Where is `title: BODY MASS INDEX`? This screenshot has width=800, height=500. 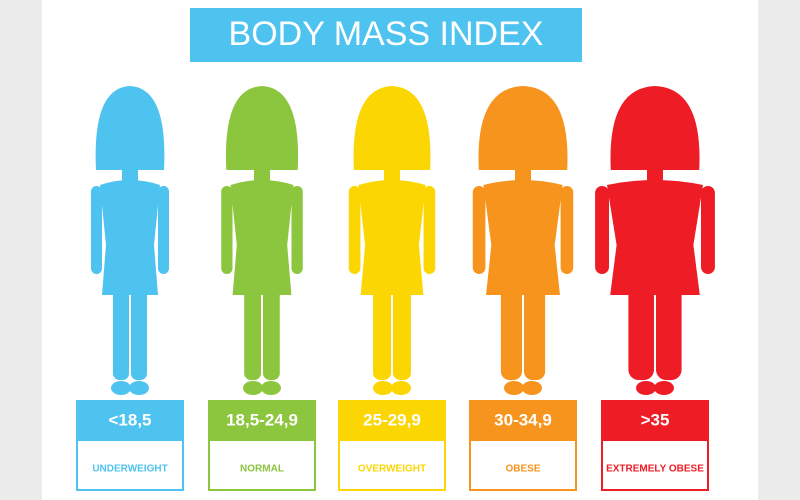
title: BODY MASS INDEX is located at coordinates (386, 34).